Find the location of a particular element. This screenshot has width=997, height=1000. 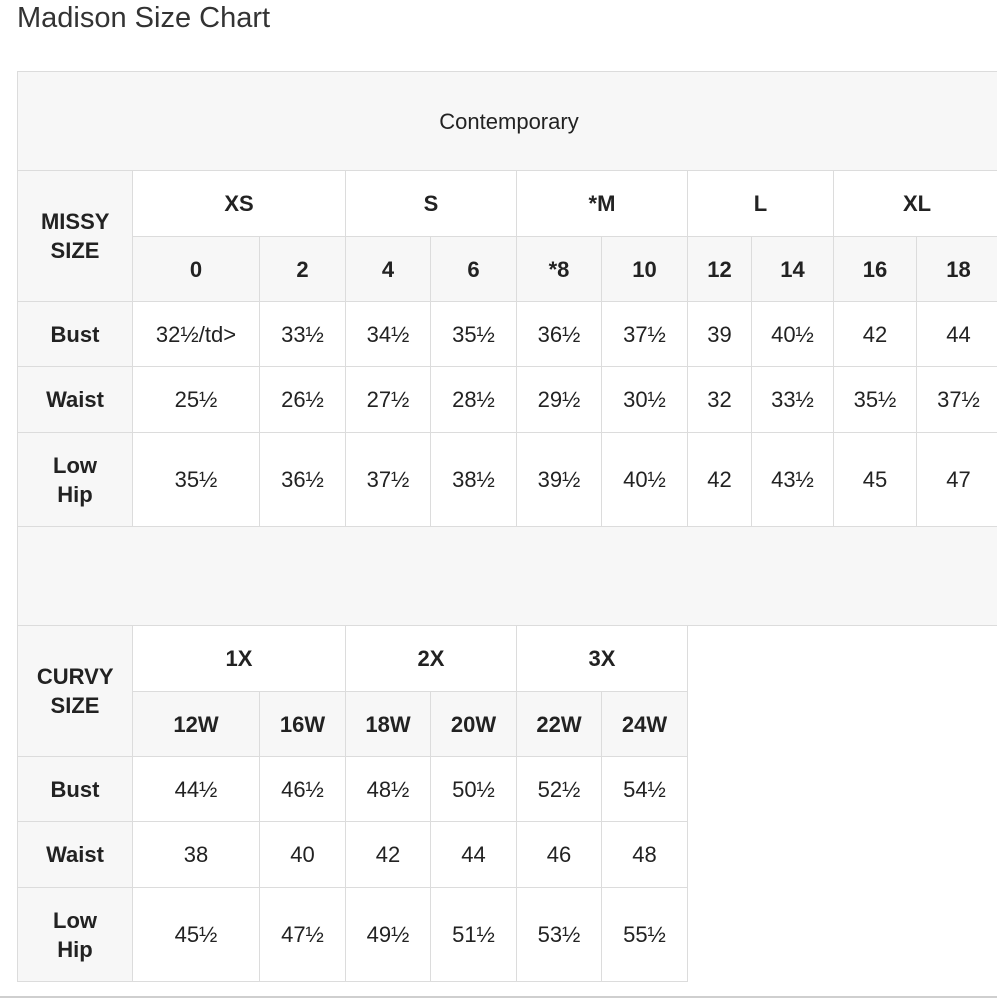

cell-text: 28½ is located at coordinates (473, 399).